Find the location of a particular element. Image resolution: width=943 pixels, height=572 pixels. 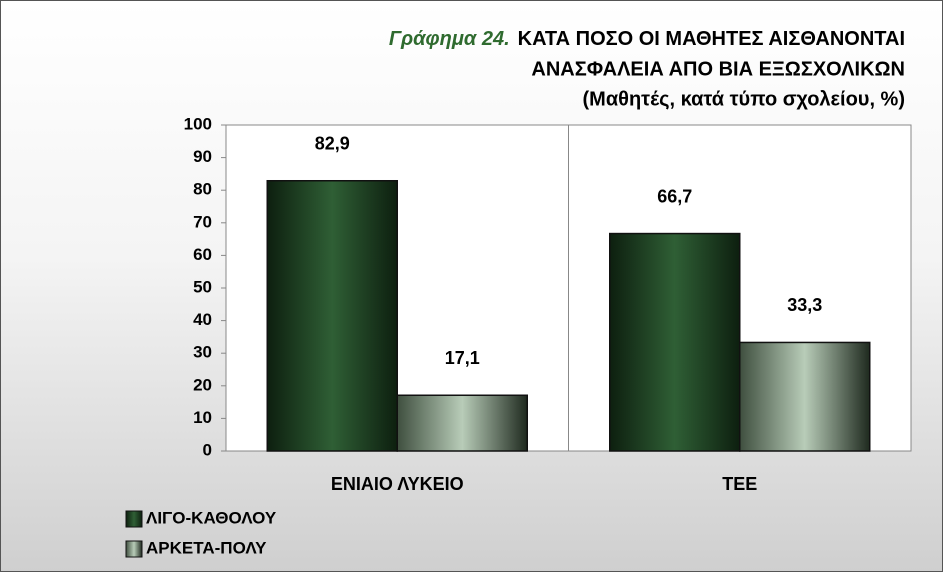

title-line: ΚΑΤΑ ΠΟΣΟ ΟΙ ΜΑΘΗΤΕΣ ΑΙΣΘΑΝΟΝΤΑΙ is located at coordinates (711, 39).